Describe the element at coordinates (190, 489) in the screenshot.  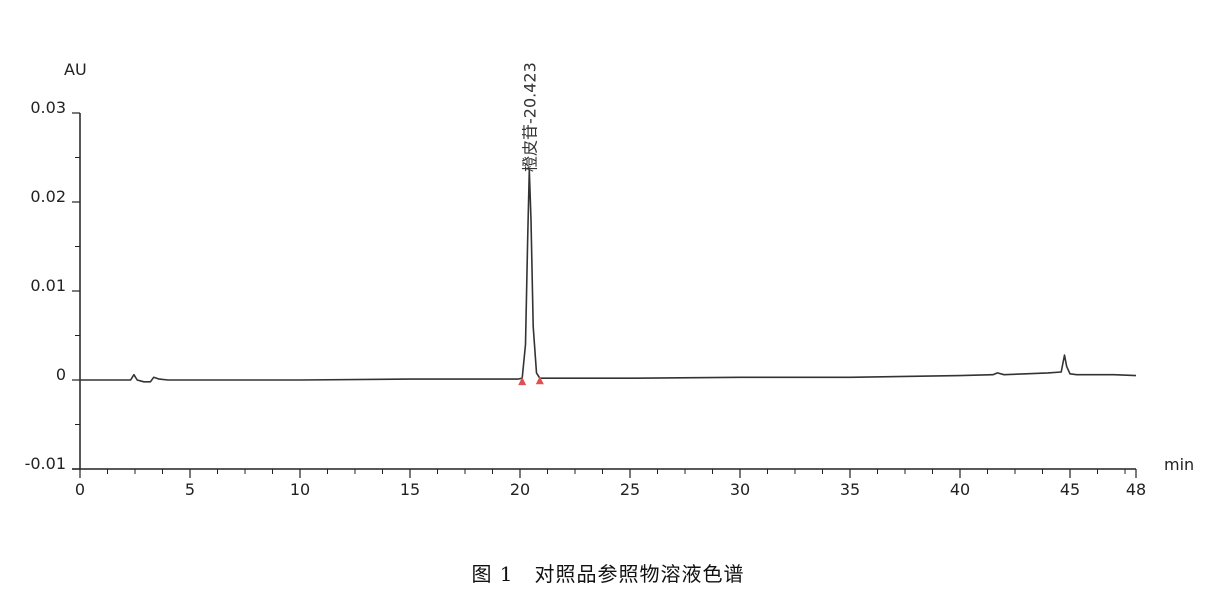
I see `x-tick-label: 5` at that location.